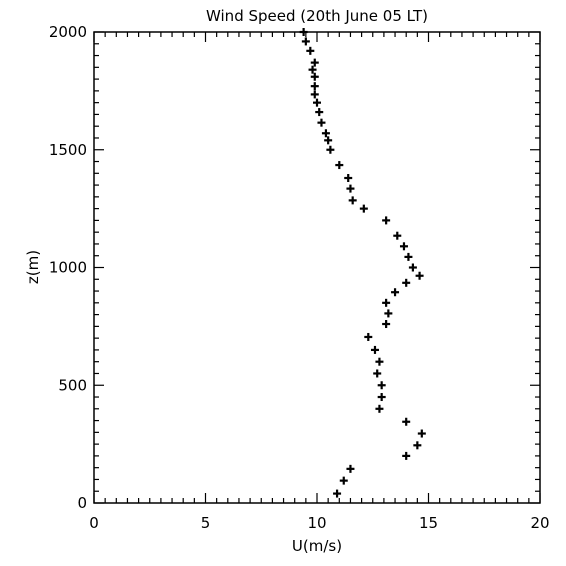 Image resolution: width=566 pixels, height=566 pixels. I want to click on chart-title: Wind Speed (20th June 05 LT), so click(317, 16).